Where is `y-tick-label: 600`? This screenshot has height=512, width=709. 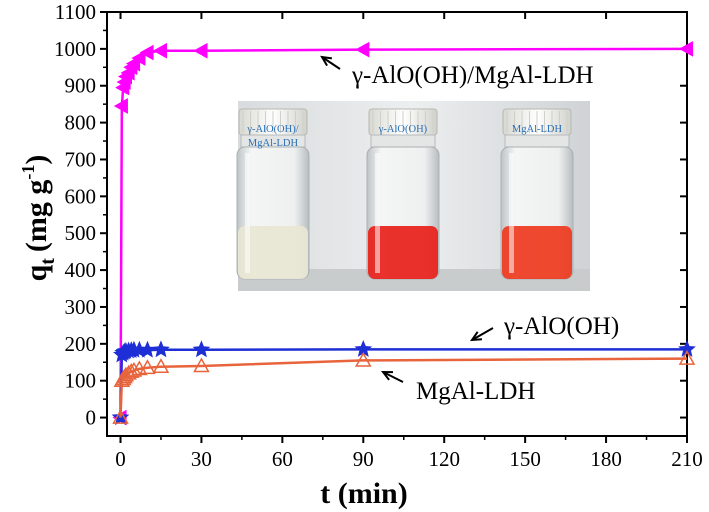 y-tick-label: 600 is located at coordinates (81, 196).